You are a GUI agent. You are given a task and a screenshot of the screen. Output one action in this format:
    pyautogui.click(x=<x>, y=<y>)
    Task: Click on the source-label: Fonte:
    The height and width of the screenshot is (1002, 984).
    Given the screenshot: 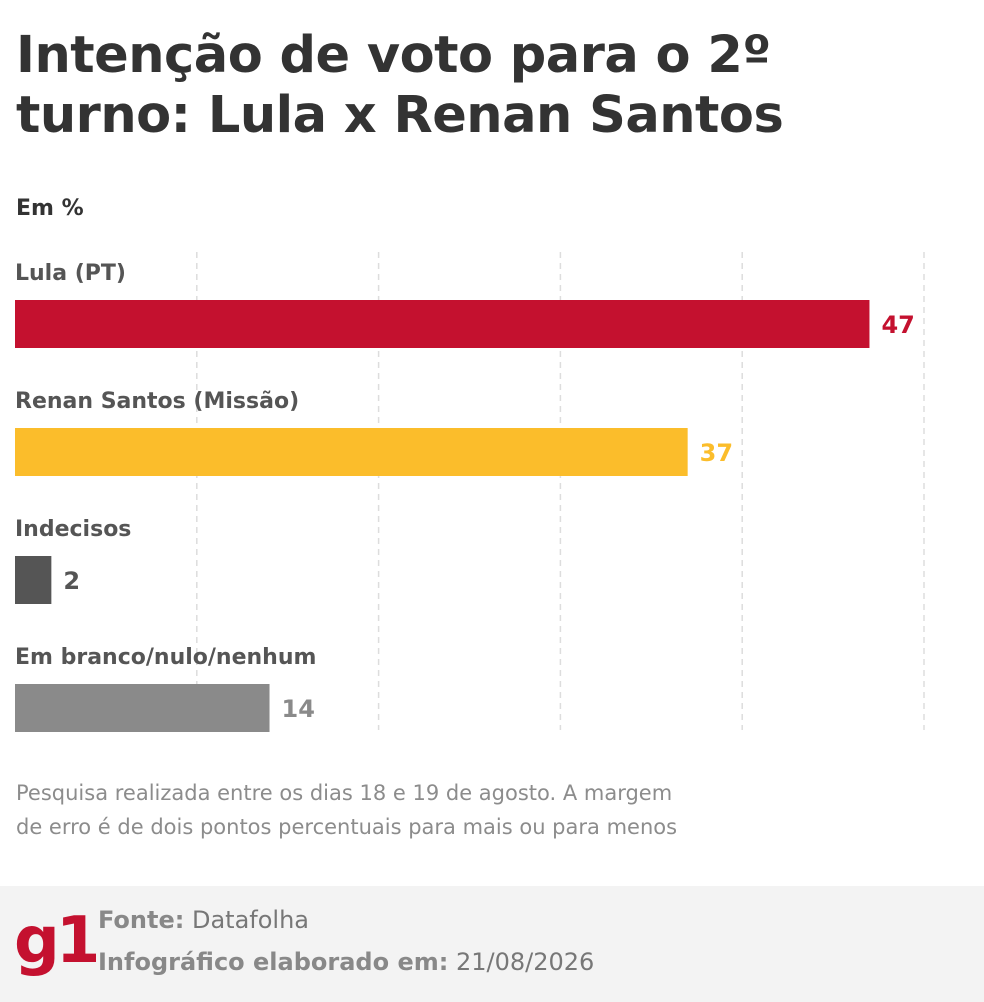 What is the action you would take?
    pyautogui.click(x=141, y=920)
    